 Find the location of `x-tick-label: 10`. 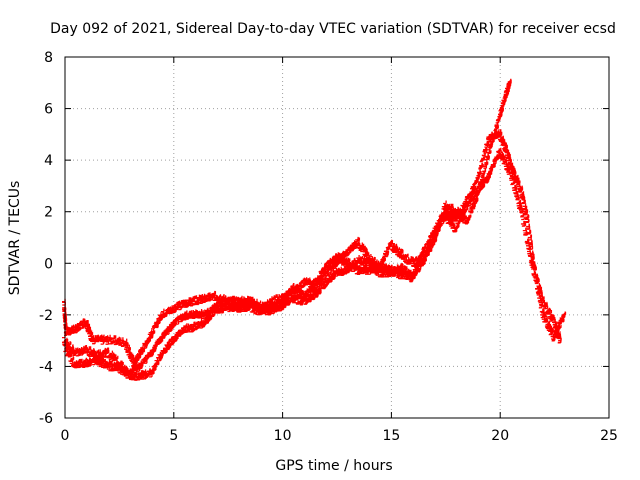

x-tick-label: 10 is located at coordinates (283, 436).